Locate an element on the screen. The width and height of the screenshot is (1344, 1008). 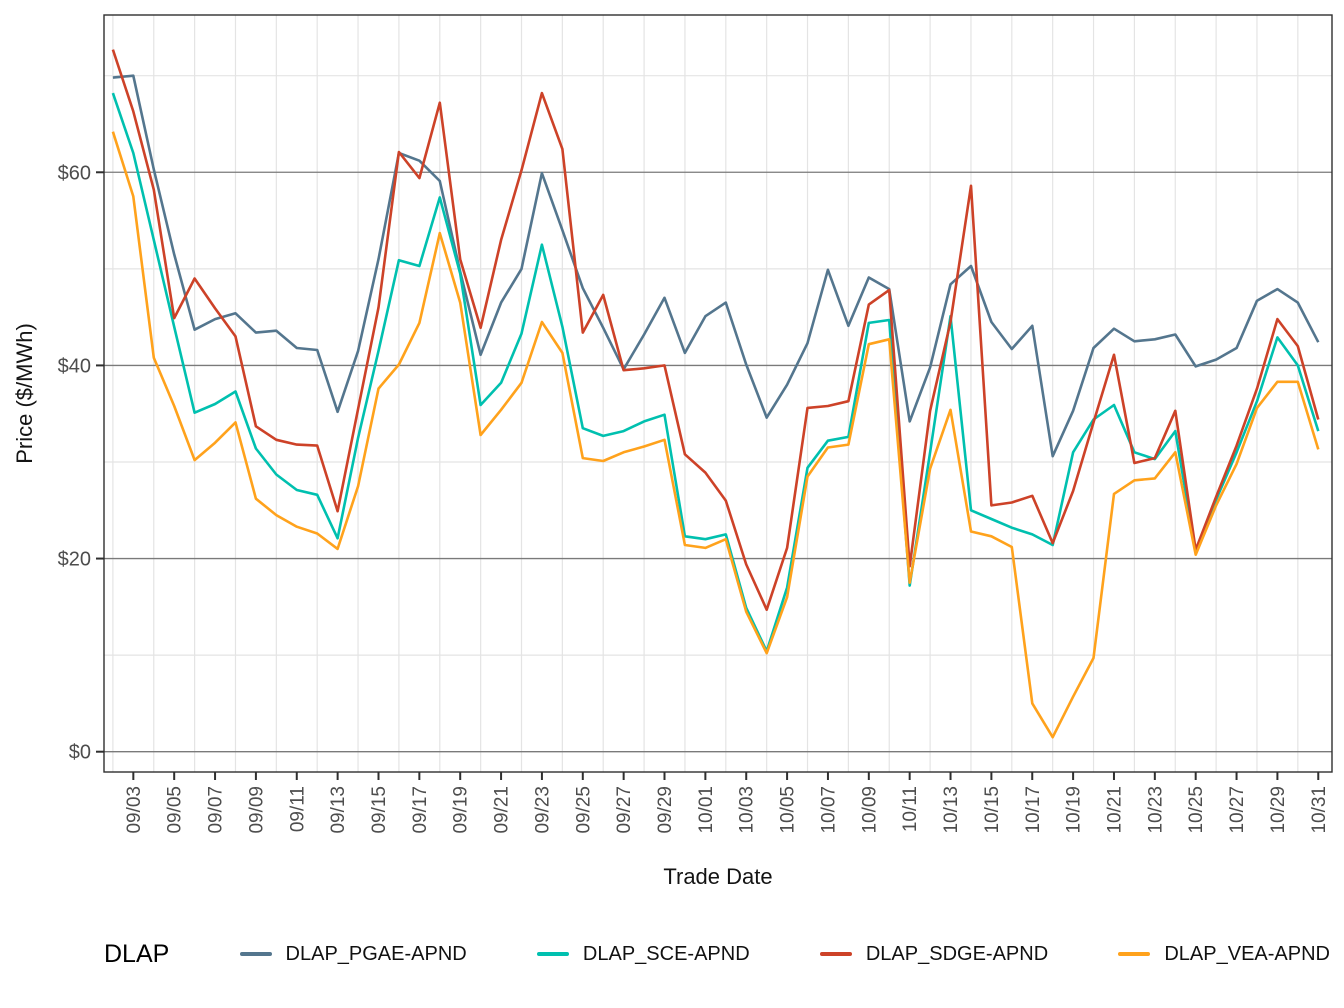
x-tick-label: 10/29 is located at coordinates (1278, 810).